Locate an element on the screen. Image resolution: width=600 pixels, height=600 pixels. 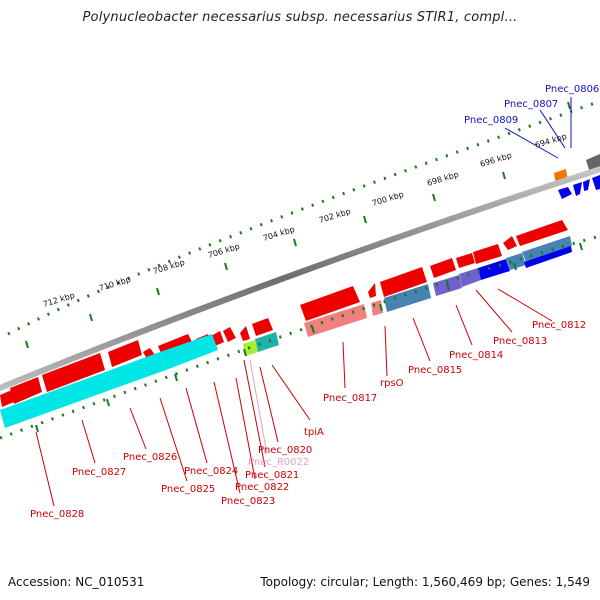
scale-label: 702 kbp is located at coordinates (335, 216).